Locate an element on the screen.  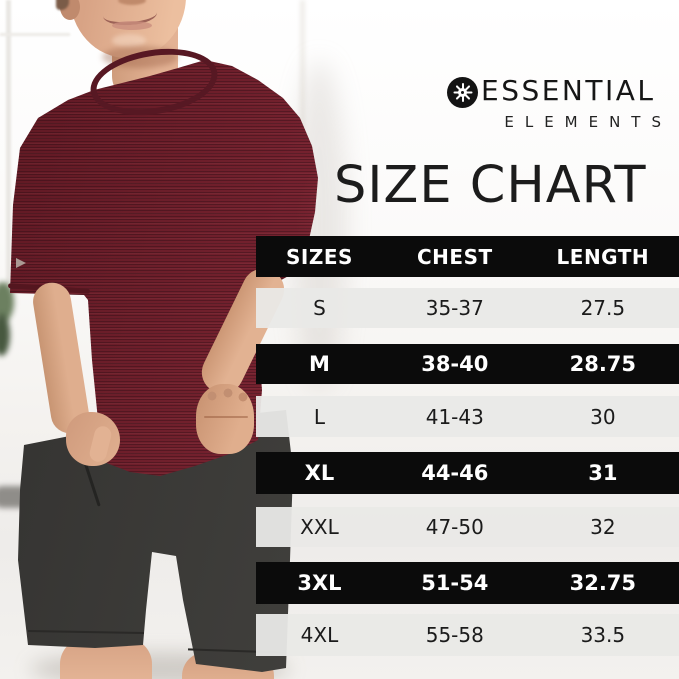
length-cell: 27.5 is located at coordinates (603, 308).